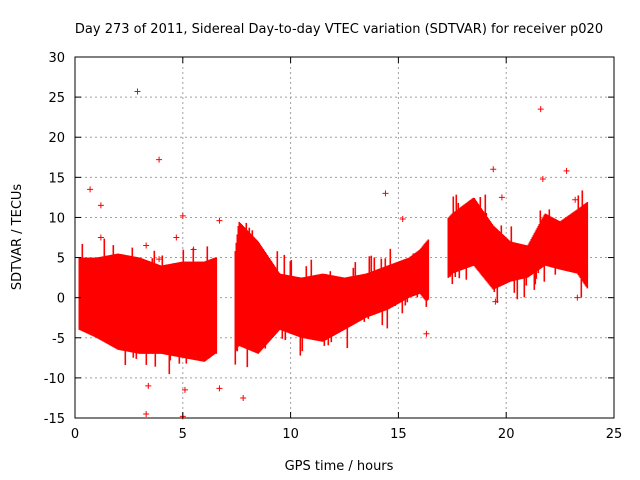  I want to click on x-tick-label: 15, so click(398, 434).